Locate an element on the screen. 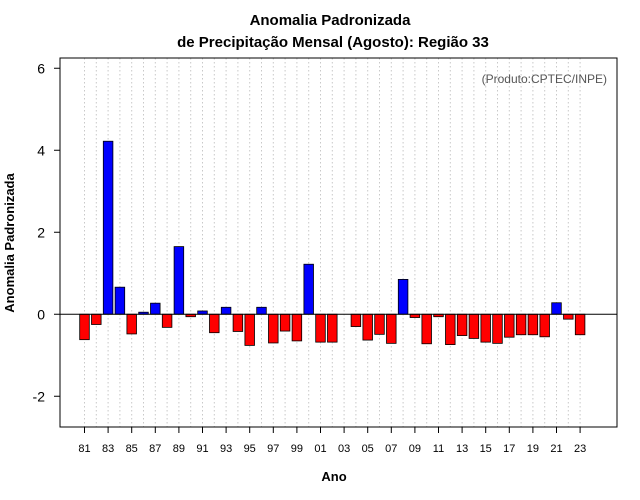  bar-1998 is located at coordinates (285, 322).